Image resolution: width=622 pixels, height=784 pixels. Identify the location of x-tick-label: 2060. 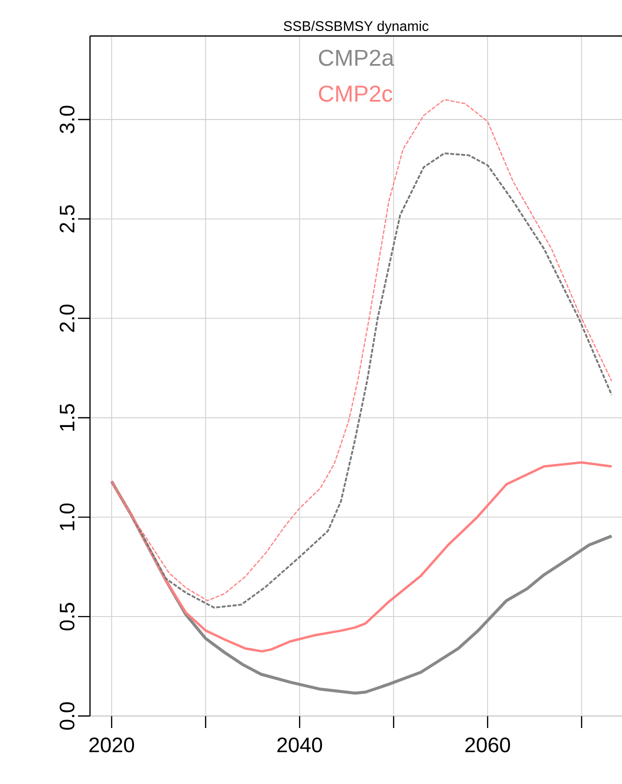
(487, 745).